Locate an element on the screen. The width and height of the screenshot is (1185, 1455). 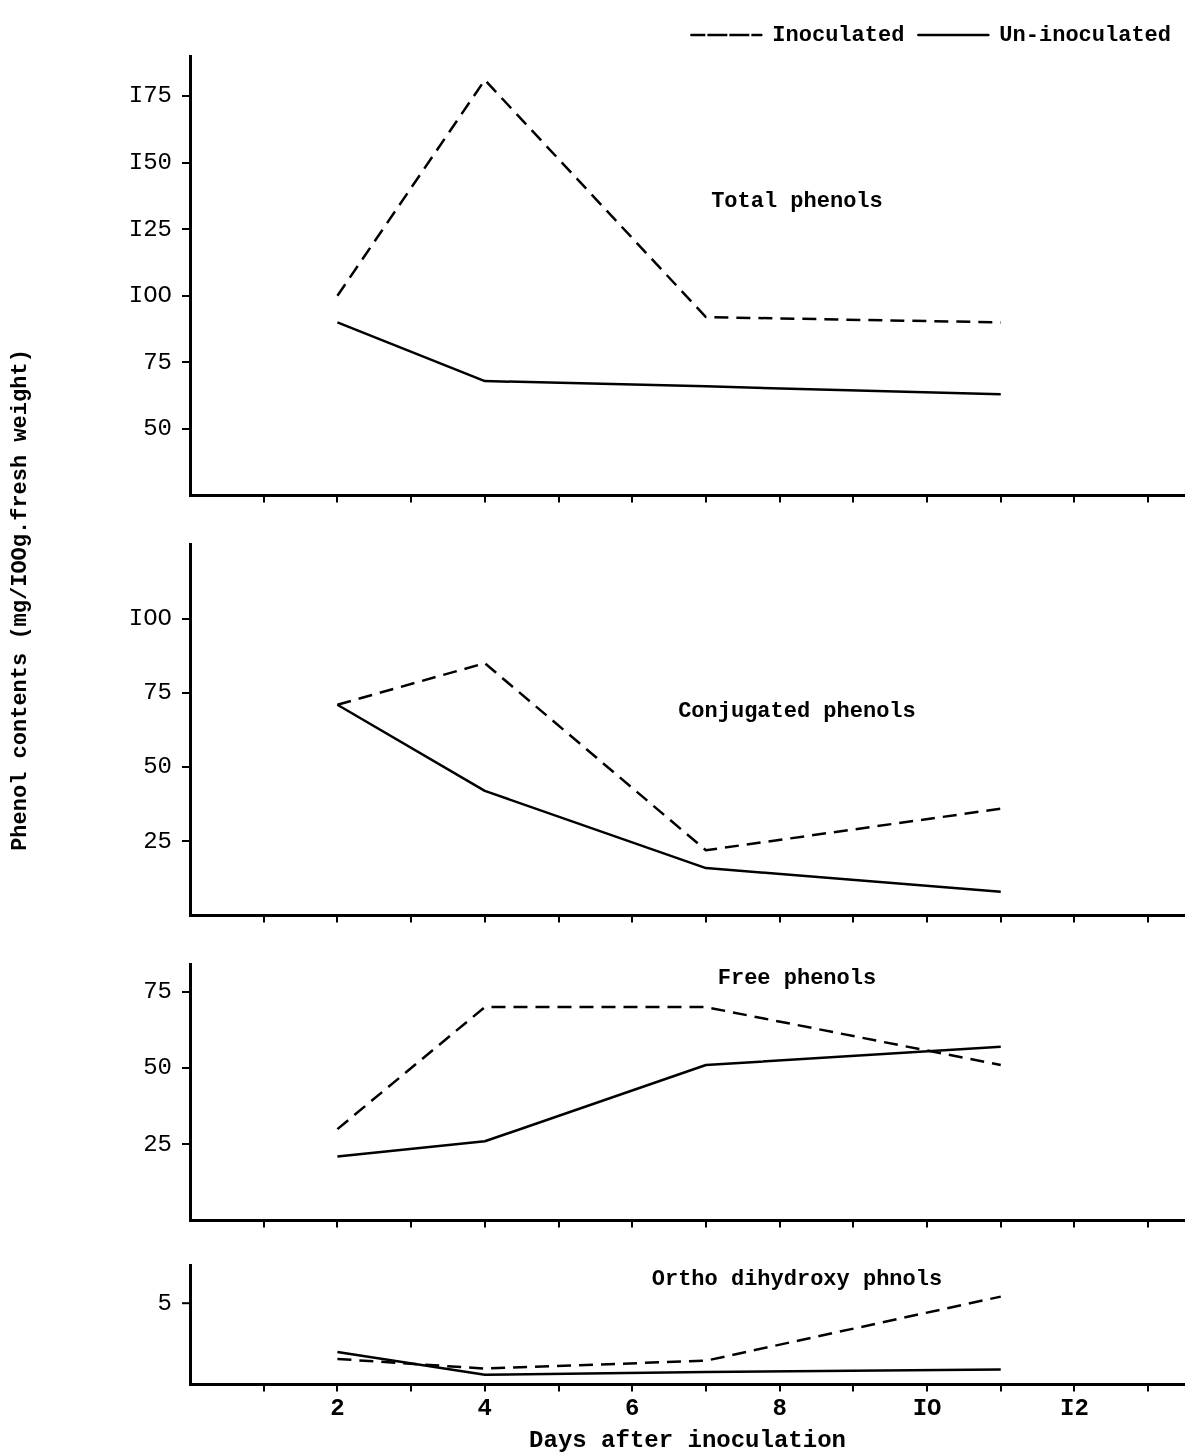
x-tick-label: I2 is located at coordinates (1074, 1408).